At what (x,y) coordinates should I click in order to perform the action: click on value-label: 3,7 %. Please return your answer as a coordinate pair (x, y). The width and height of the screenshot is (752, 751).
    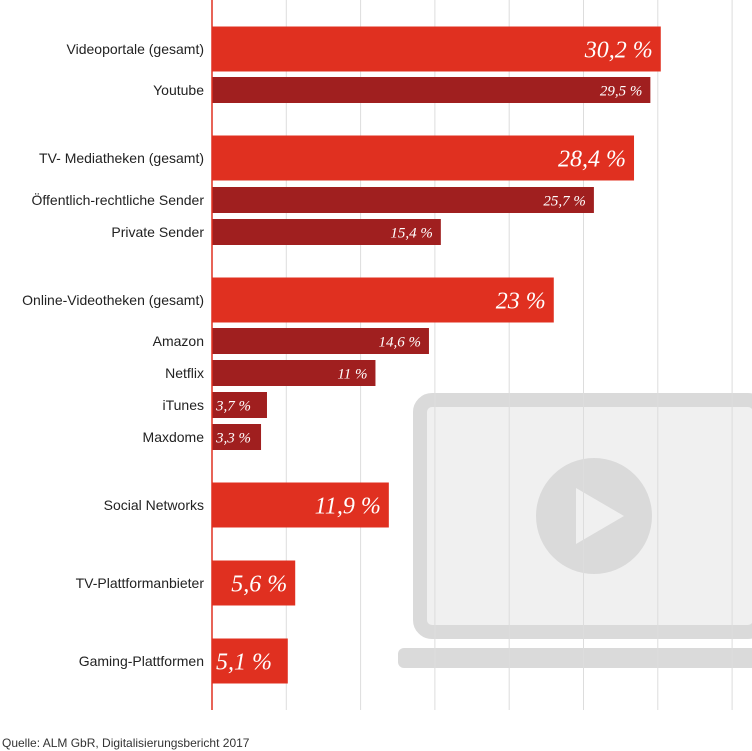
    Looking at the image, I should click on (233, 406).